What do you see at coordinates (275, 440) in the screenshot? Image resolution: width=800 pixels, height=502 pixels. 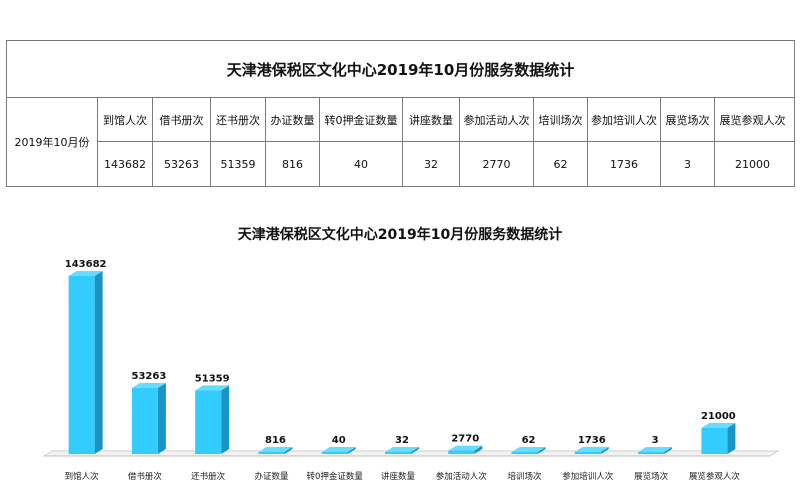 I see `data-label: 816` at bounding box center [275, 440].